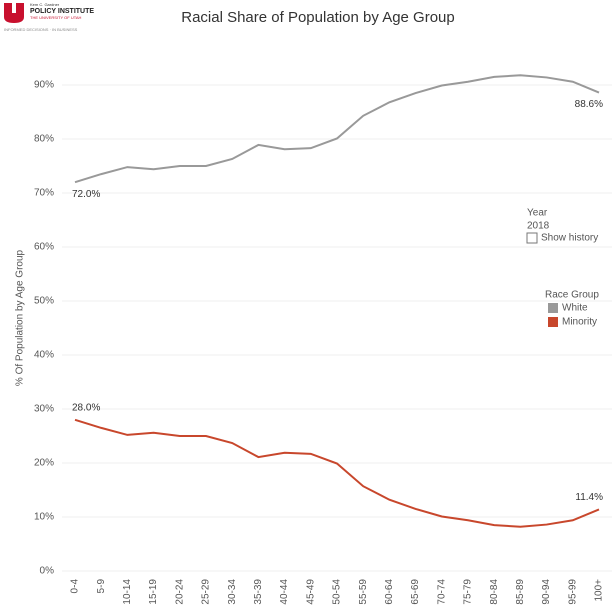  Describe the element at coordinates (232, 592) in the screenshot. I see `x-tick-label: 30-34` at that location.